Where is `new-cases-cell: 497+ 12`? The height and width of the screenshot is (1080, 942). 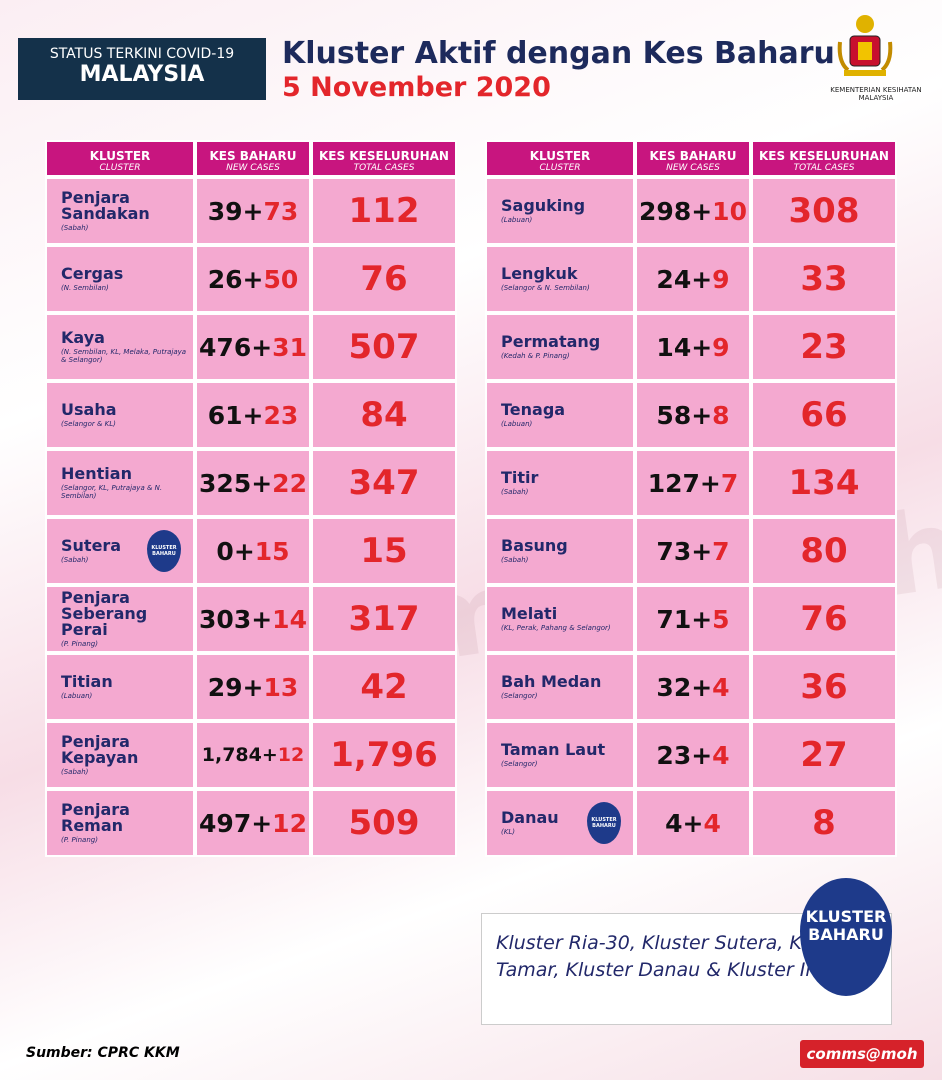
new-cases-cell: 497+ 12 is located at coordinates (253, 823).